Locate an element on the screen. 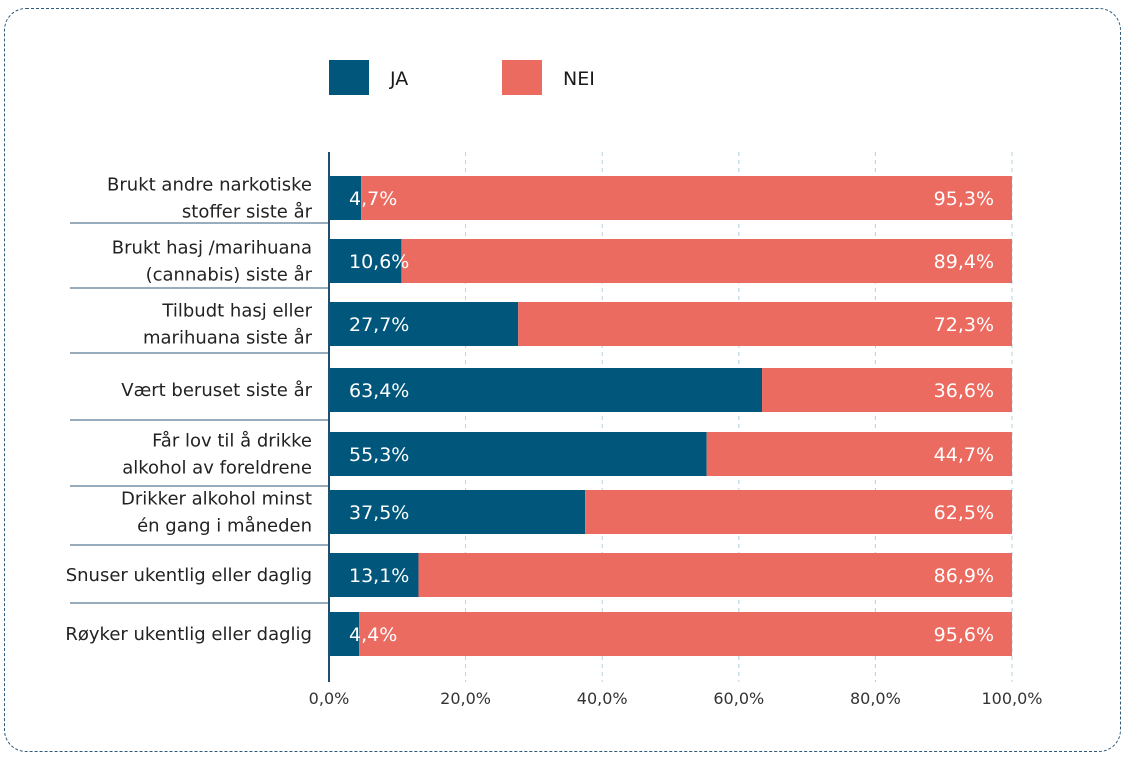  bar-label-ja: 10,6% is located at coordinates (379, 262).